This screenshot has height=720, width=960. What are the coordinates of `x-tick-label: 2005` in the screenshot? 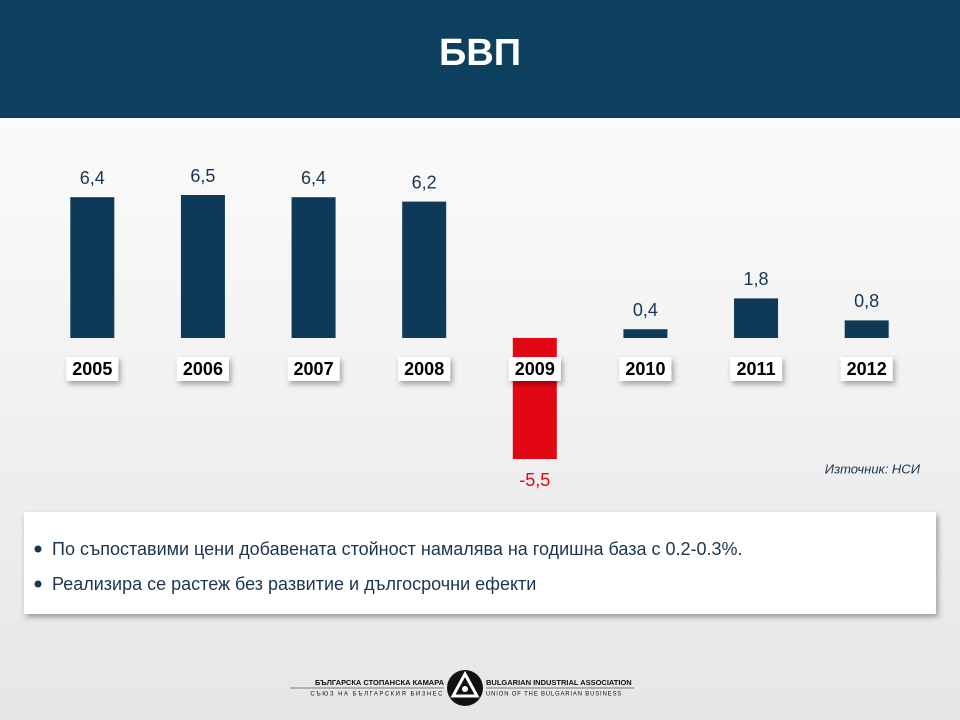 It's located at (92, 369).